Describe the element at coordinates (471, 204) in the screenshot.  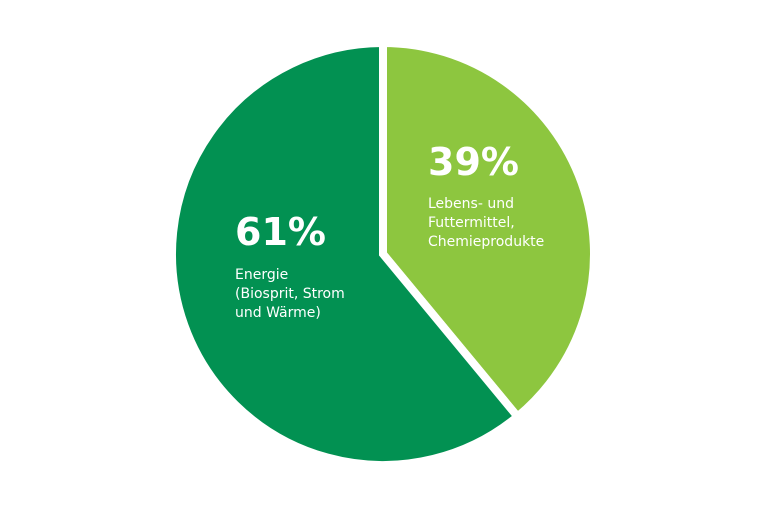
I see `category-label-lebensmittel-line-1: Lebens- und` at that location.